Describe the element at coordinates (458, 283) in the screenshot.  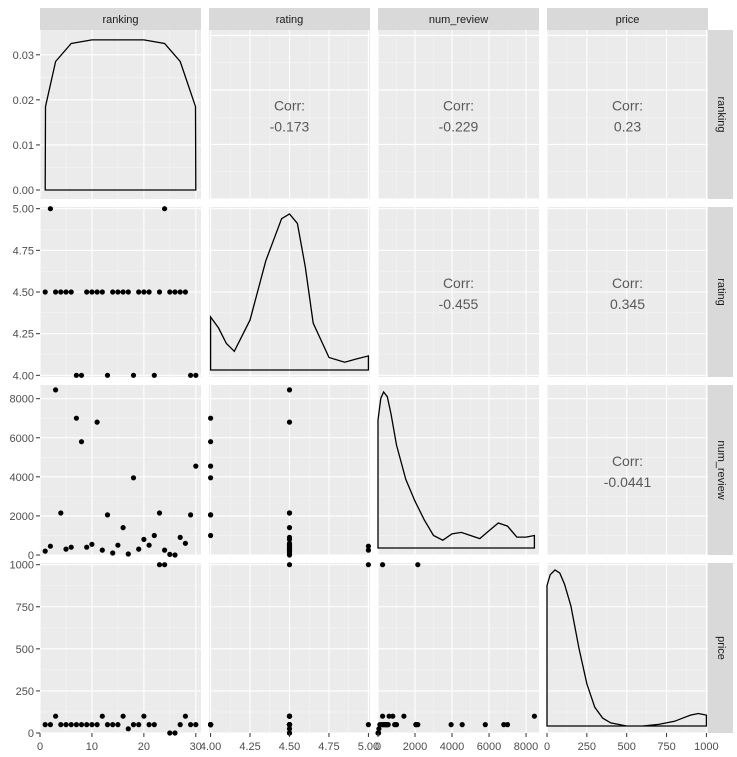
I see `corr-label-rating-num_review: Corr:` at that location.